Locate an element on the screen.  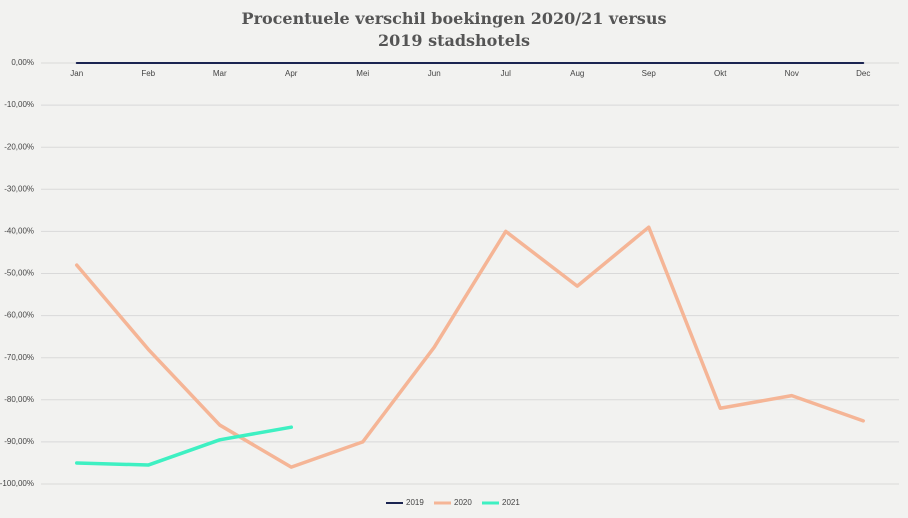
x-tick-label: Mei is located at coordinates (362, 73).